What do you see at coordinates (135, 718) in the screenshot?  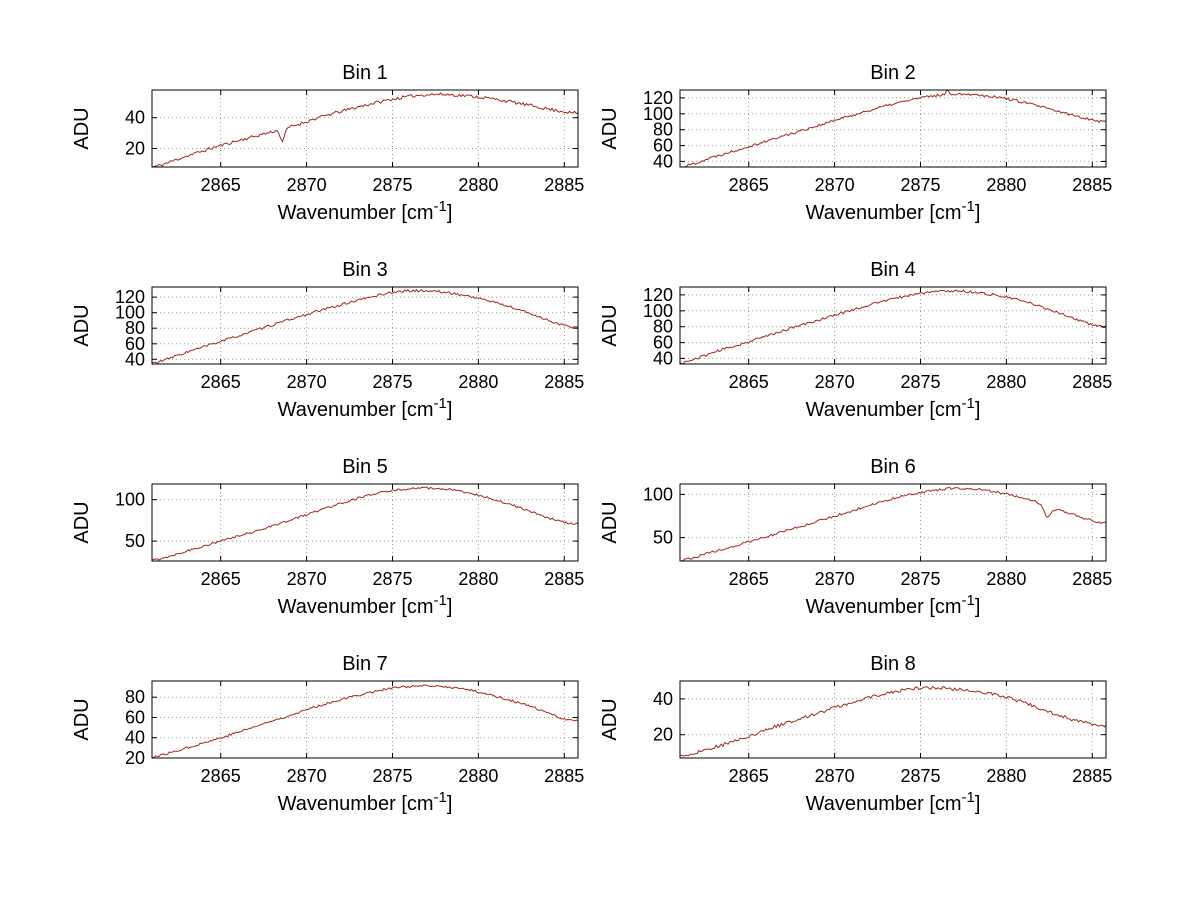 I see `y-tick-label: 60` at bounding box center [135, 718].